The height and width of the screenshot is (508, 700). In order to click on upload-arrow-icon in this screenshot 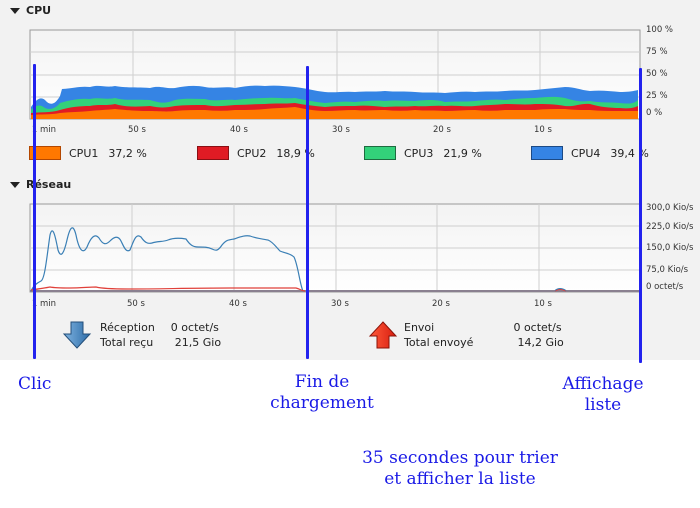, I will do `click(383, 335)`.